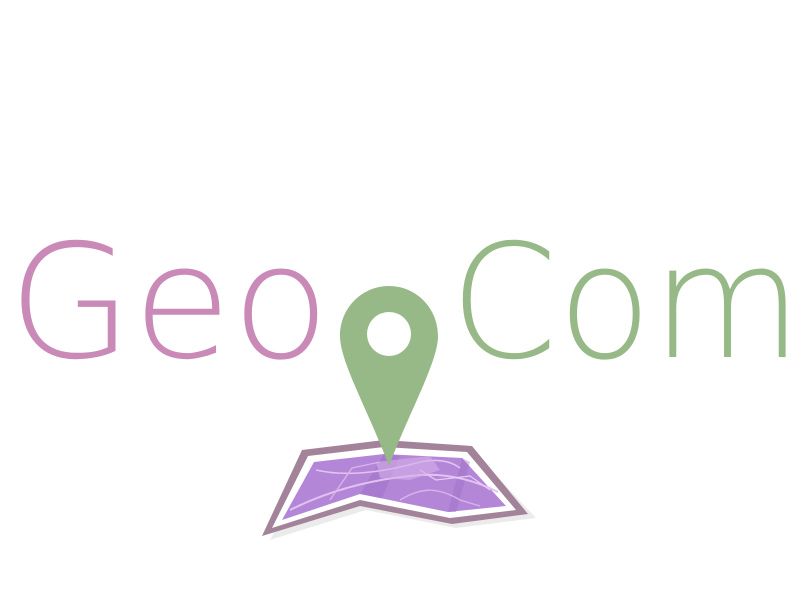 This screenshot has height=600, width=808. I want to click on map-surface, so click(394, 487).